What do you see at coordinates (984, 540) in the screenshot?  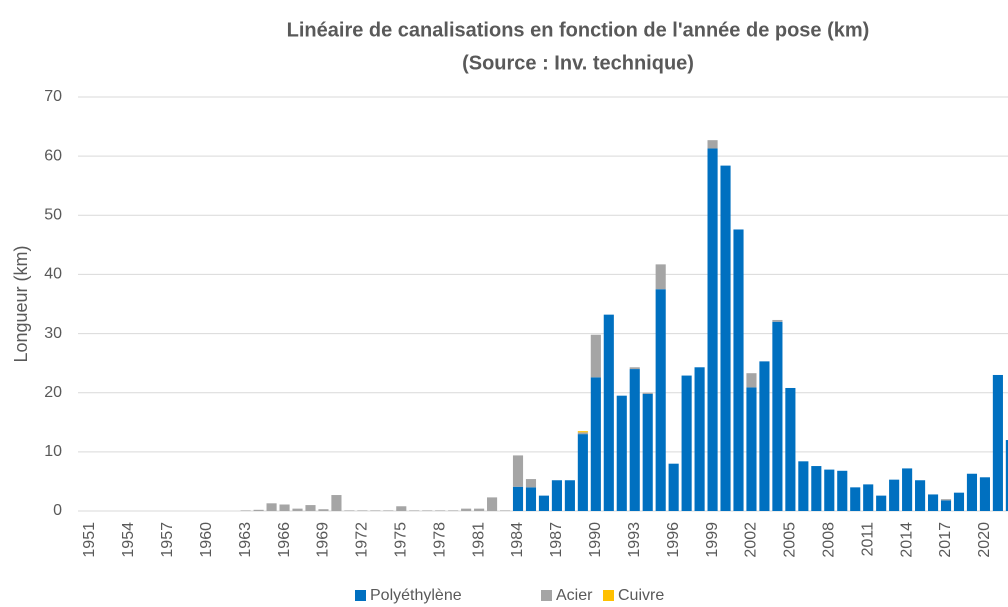 I see `x-tick-label: 2020` at bounding box center [984, 540].